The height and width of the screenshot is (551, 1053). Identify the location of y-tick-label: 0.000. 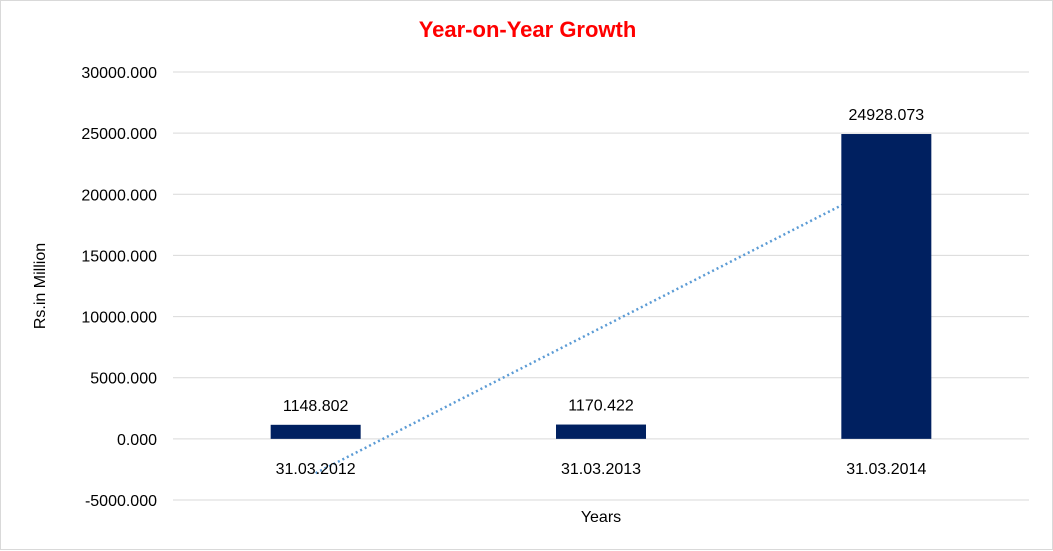
(137, 440).